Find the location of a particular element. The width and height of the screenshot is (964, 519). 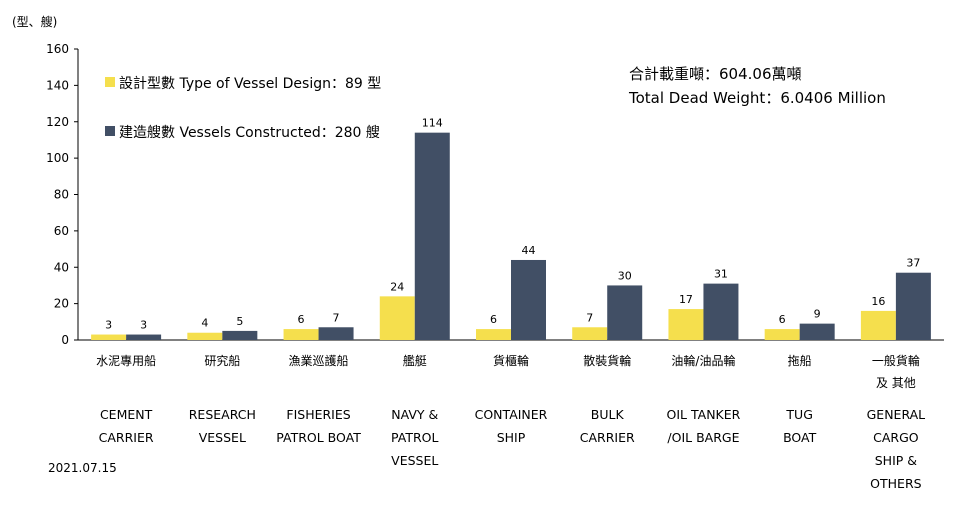

category-label-zh-5: 散裝貨輪 is located at coordinates (607, 360).